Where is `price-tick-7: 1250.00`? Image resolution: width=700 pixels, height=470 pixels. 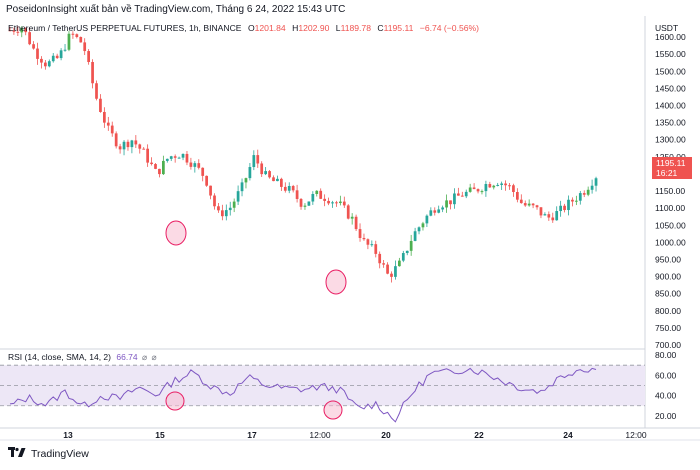
price-tick-7: 1250.00 is located at coordinates (670, 157).